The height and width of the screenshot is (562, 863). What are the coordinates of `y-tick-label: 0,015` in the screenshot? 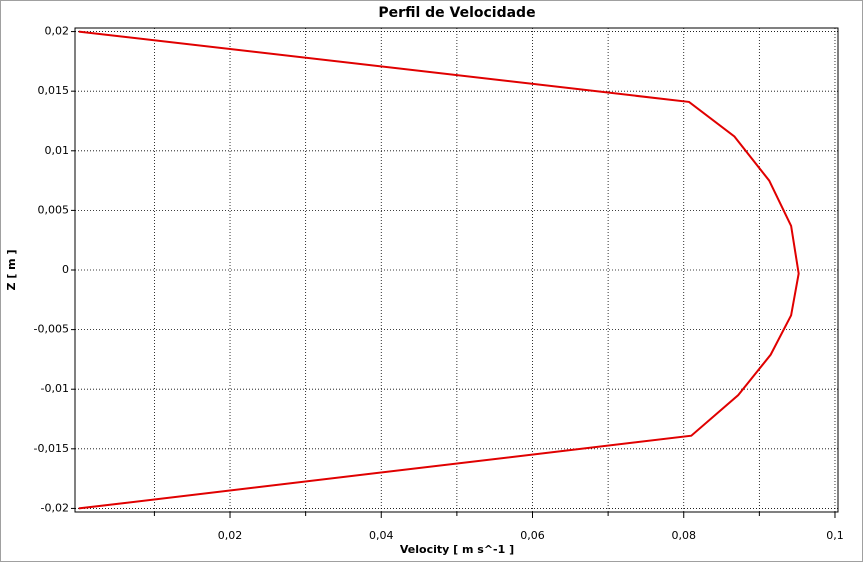 It's located at (54, 90).